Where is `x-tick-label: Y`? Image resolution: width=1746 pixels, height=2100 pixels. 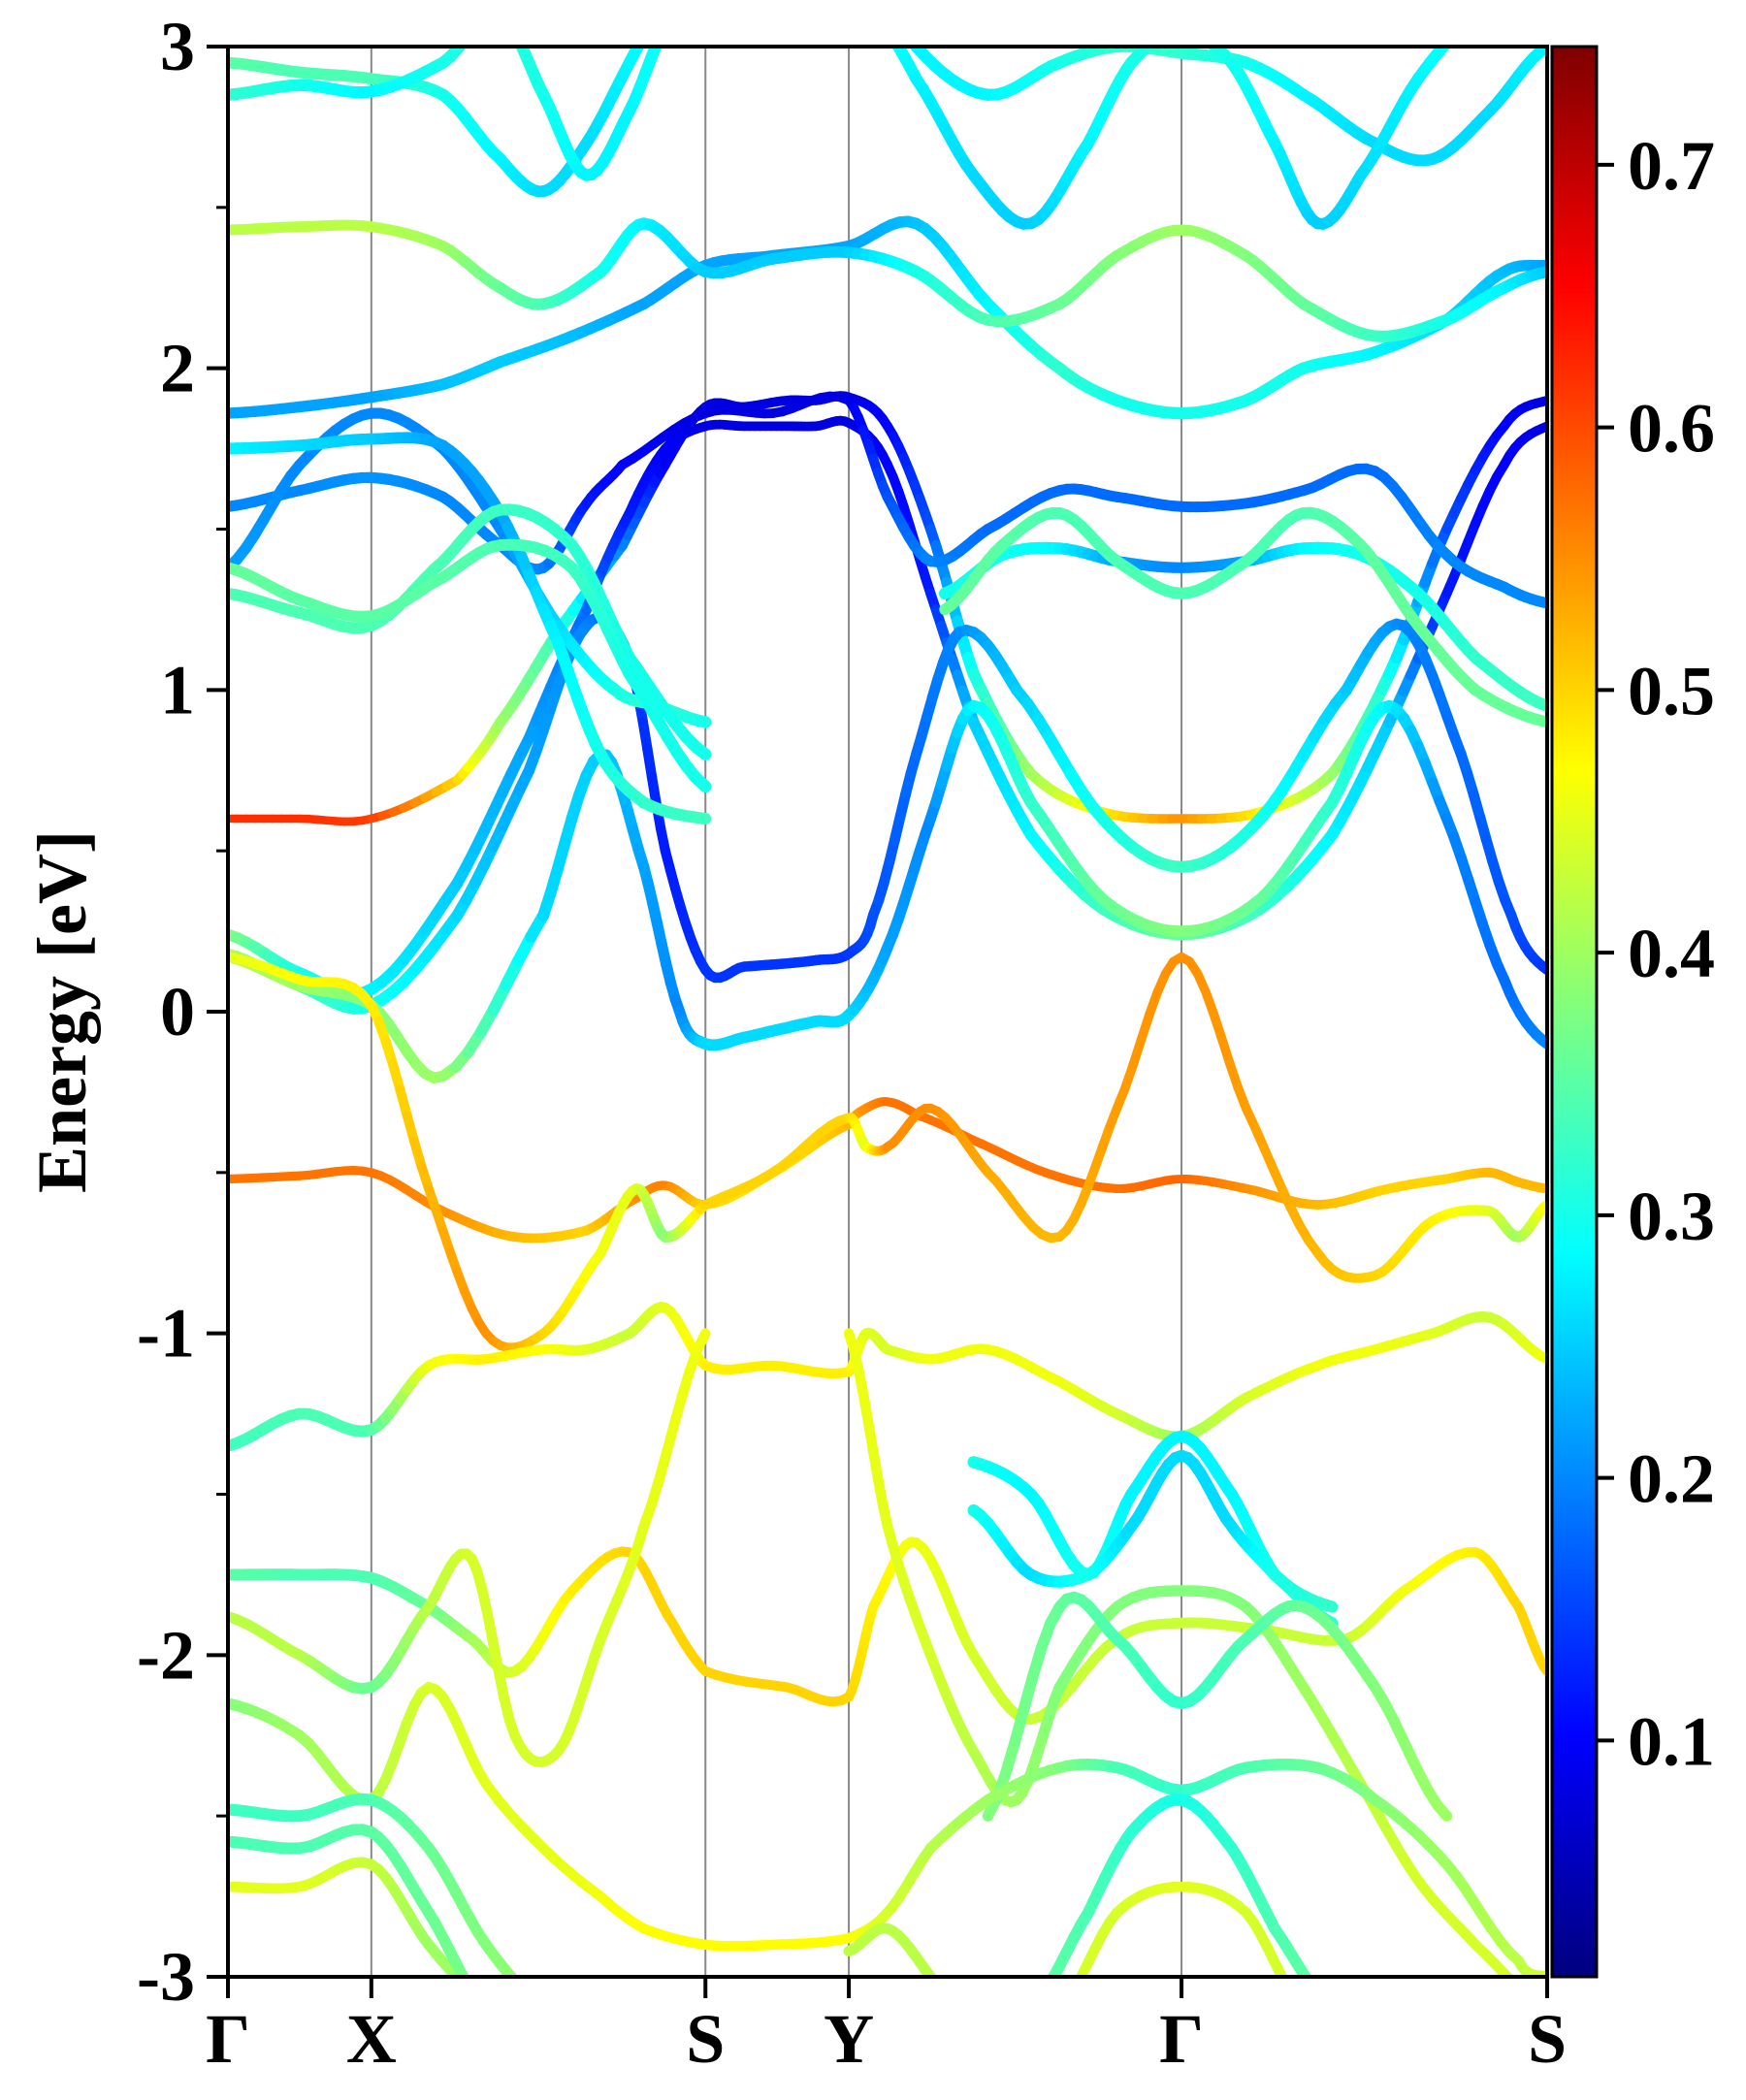 x-tick-label: Y is located at coordinates (849, 2039).